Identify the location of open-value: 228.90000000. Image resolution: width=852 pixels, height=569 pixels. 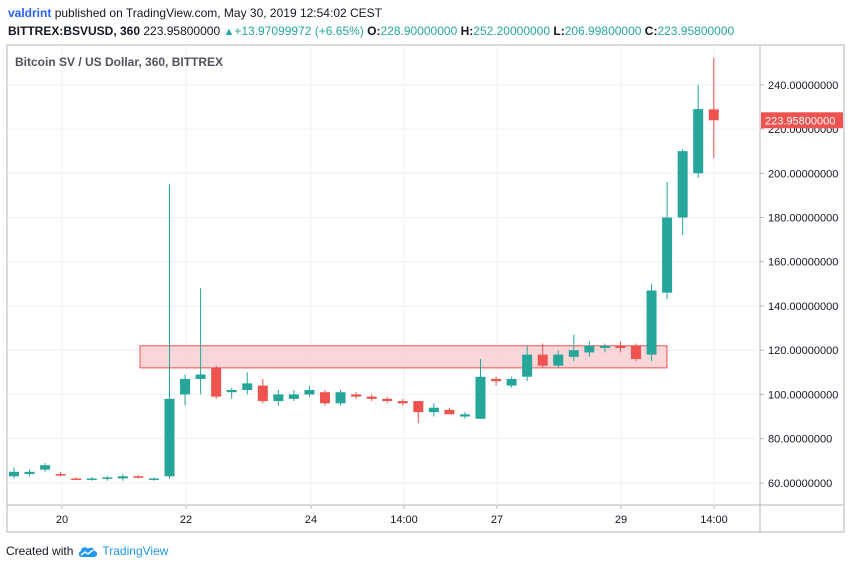
(419, 31).